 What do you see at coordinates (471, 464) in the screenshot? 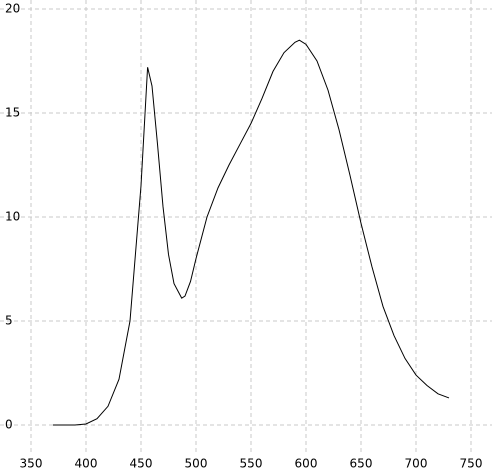
I see `x-tick-label: 750` at bounding box center [471, 464].